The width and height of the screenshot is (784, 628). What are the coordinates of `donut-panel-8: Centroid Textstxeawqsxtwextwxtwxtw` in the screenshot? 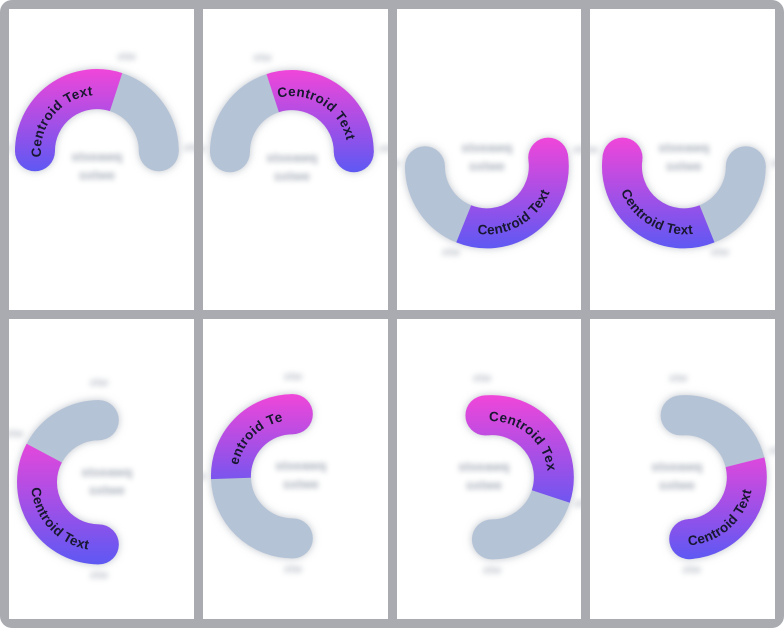 It's located at (682, 468).